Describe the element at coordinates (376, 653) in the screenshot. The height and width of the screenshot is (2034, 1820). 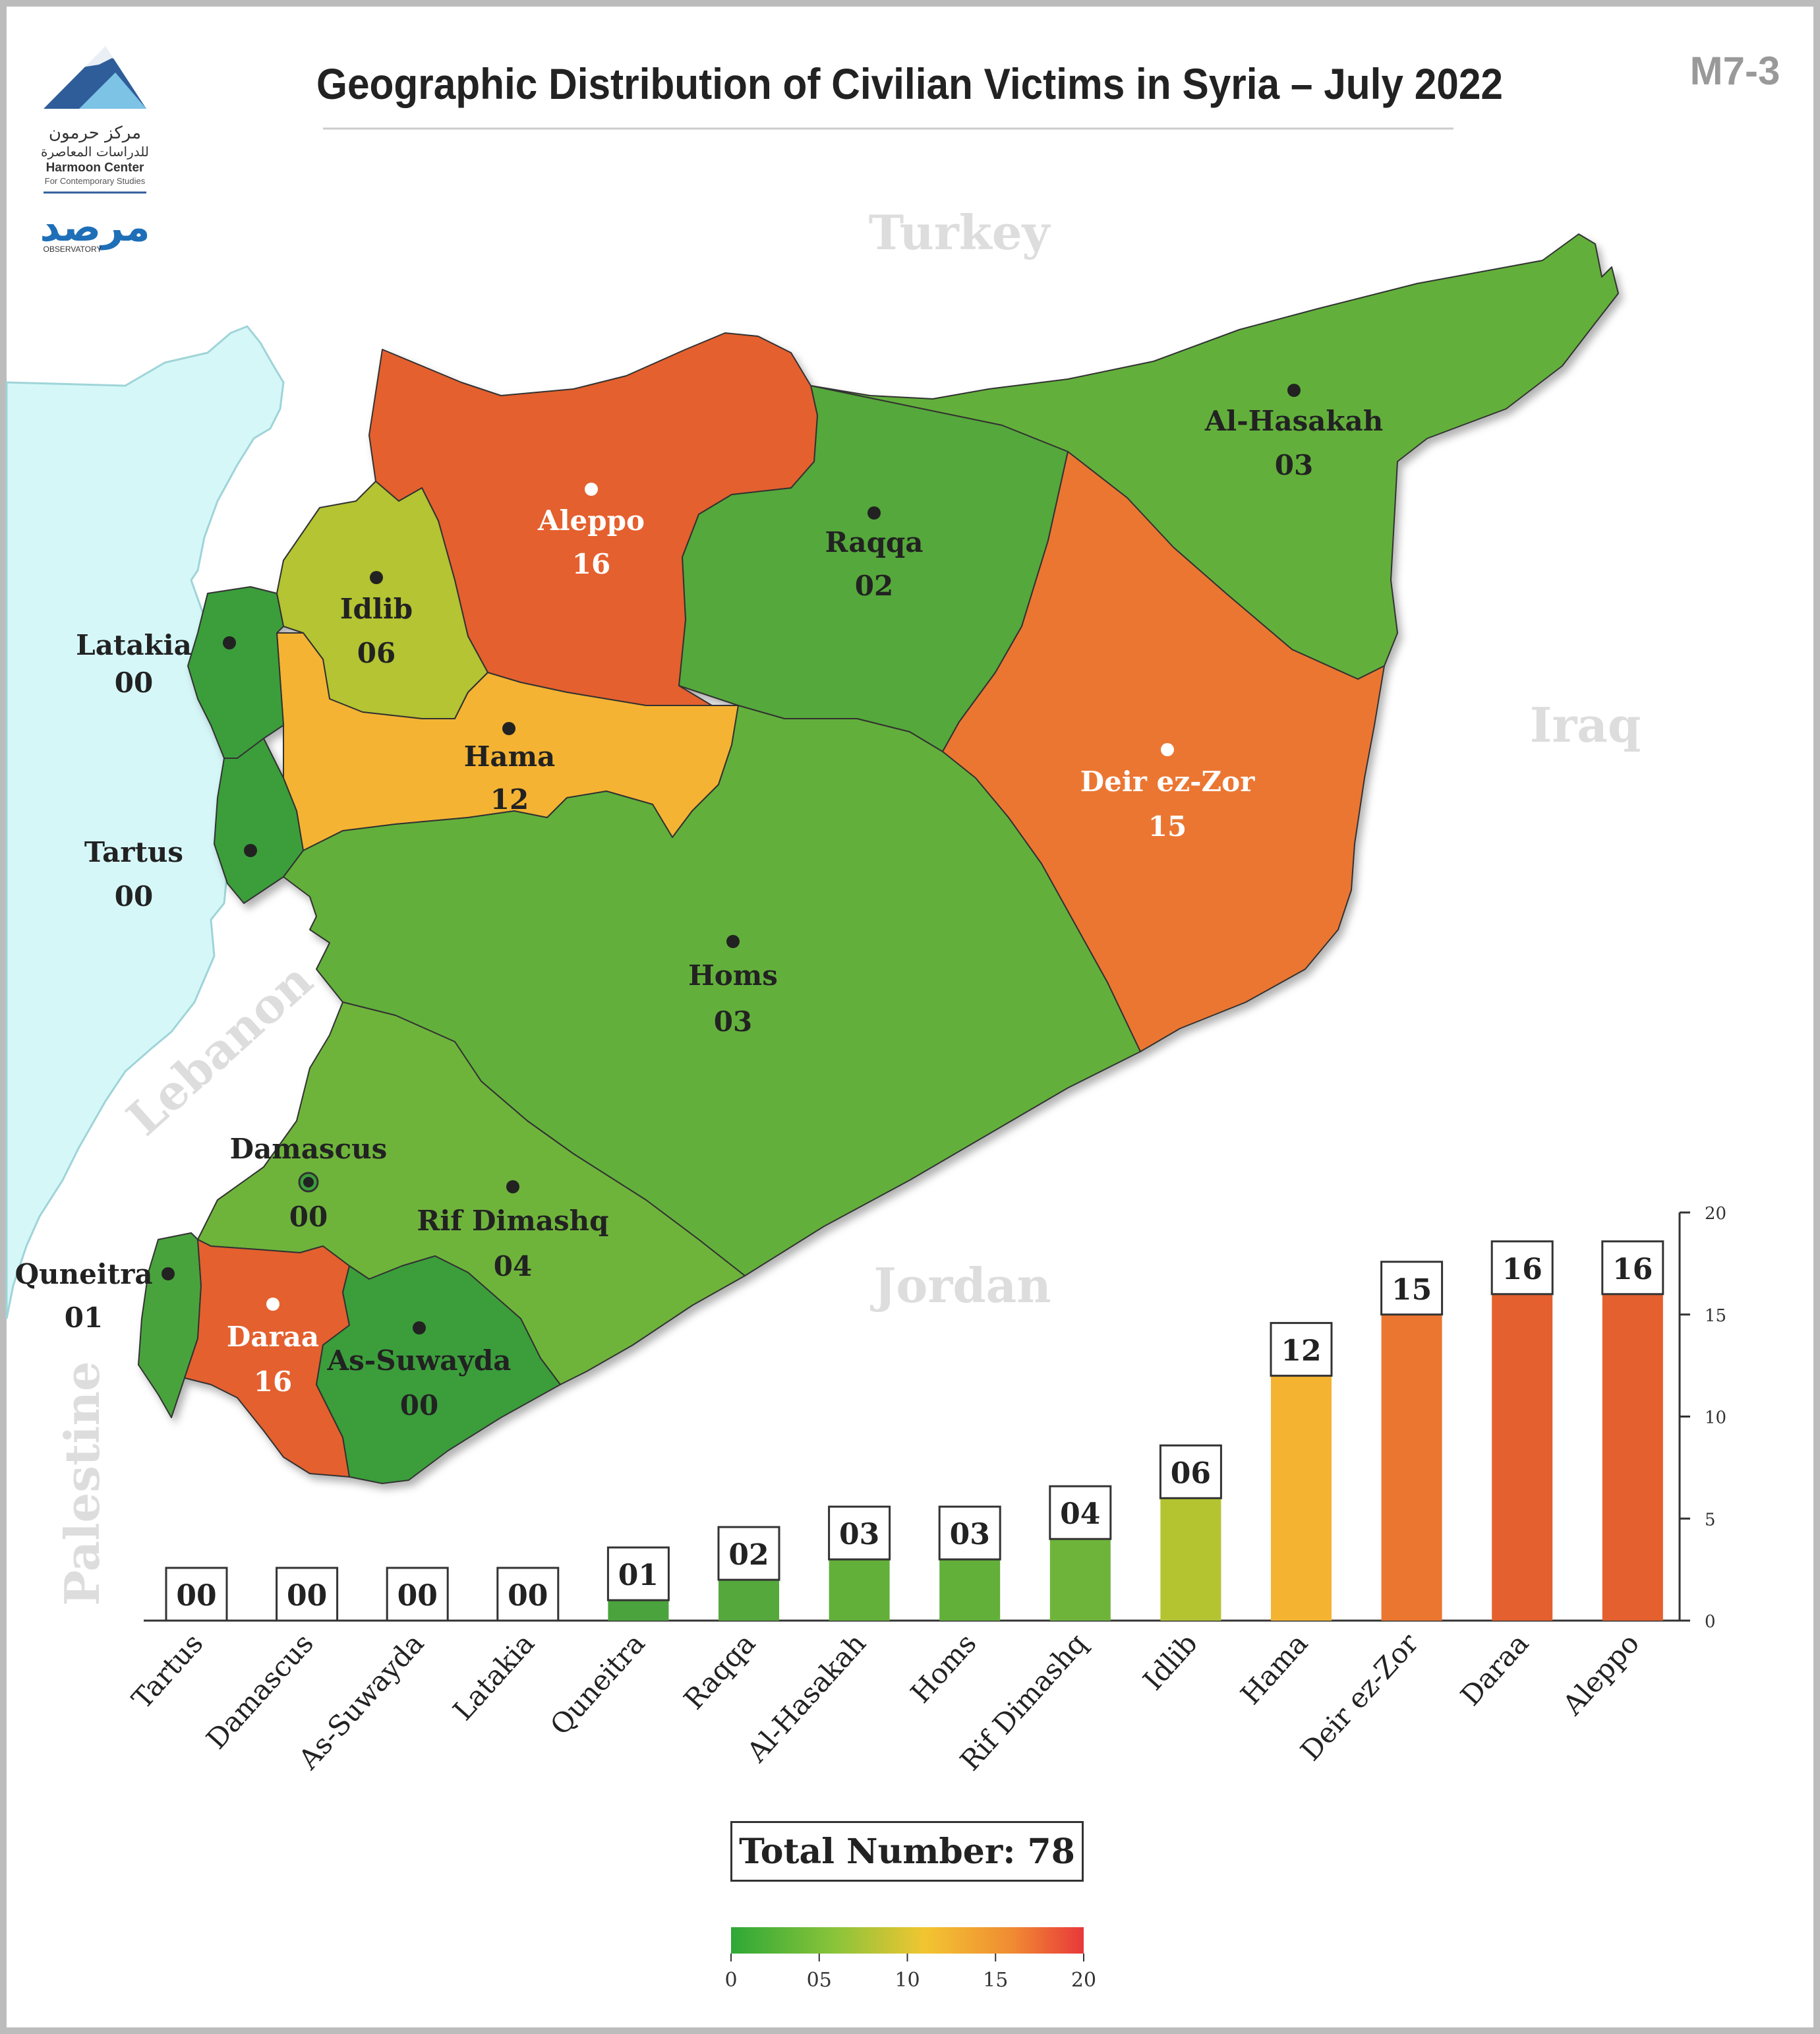
I see `value-idlib: 06` at that location.